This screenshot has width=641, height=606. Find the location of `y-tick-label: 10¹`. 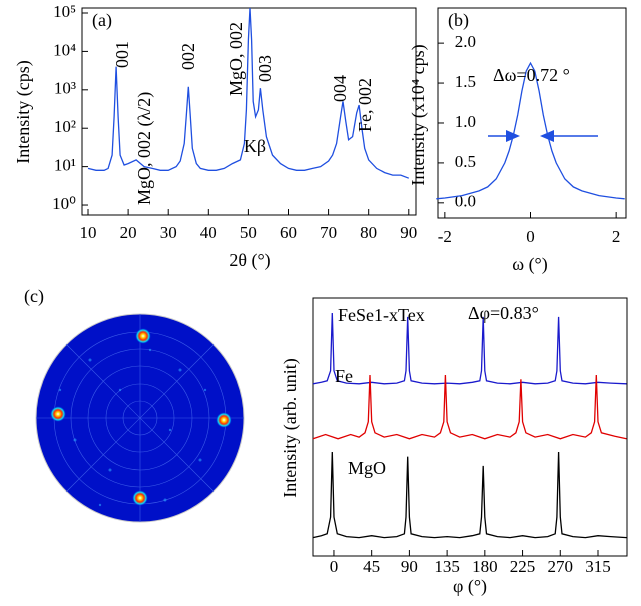

y-tick-label: 10¹ is located at coordinates (65, 165).